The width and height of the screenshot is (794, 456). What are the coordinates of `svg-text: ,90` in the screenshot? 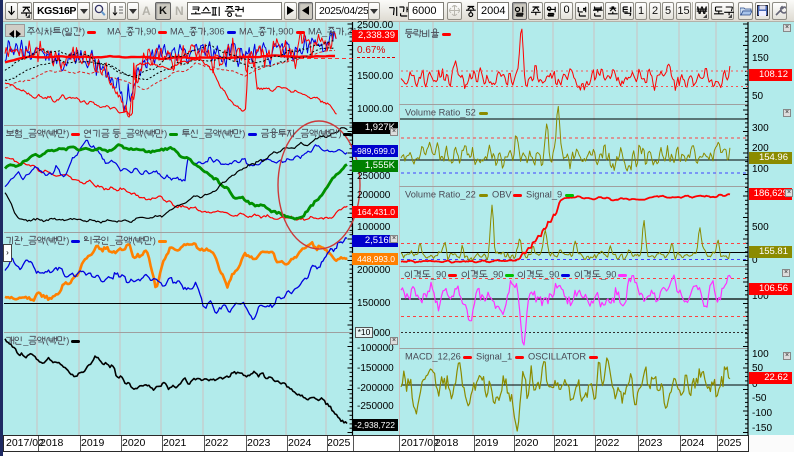 It's located at (150, 32).